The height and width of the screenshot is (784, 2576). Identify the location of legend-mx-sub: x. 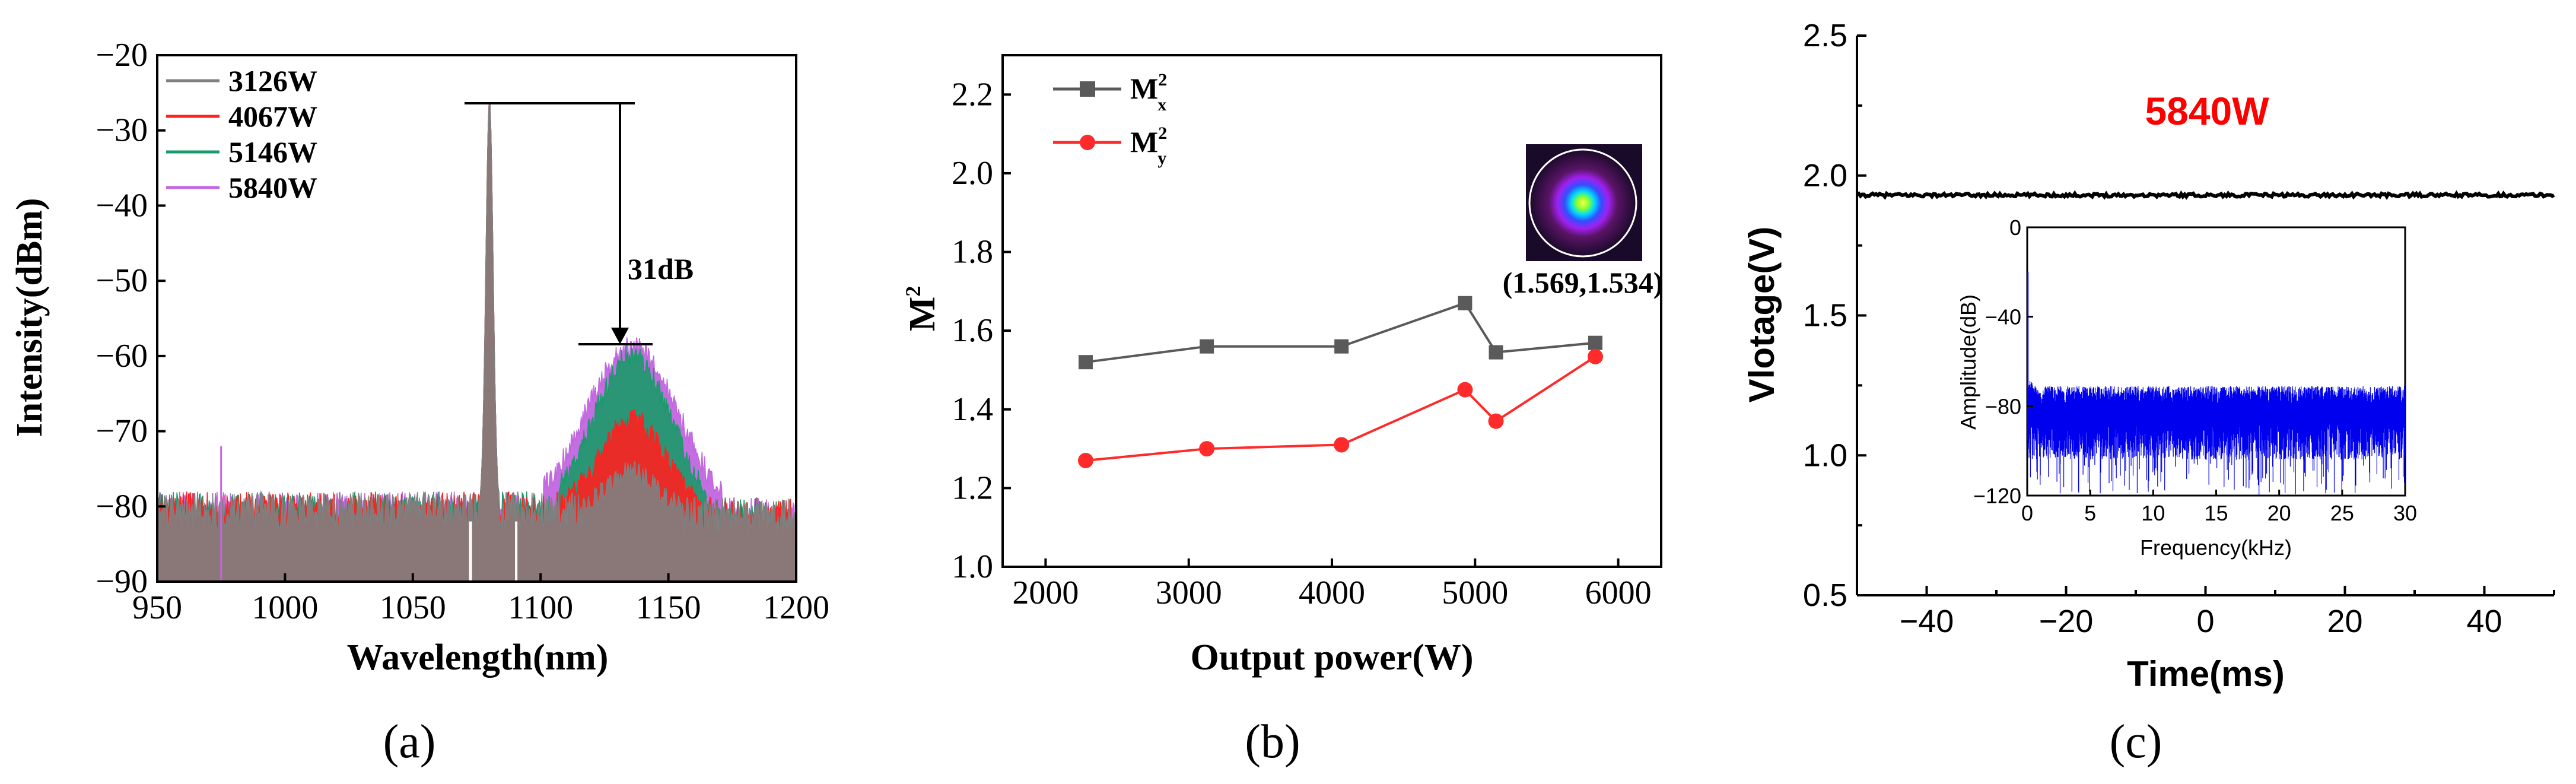
(1161, 105).